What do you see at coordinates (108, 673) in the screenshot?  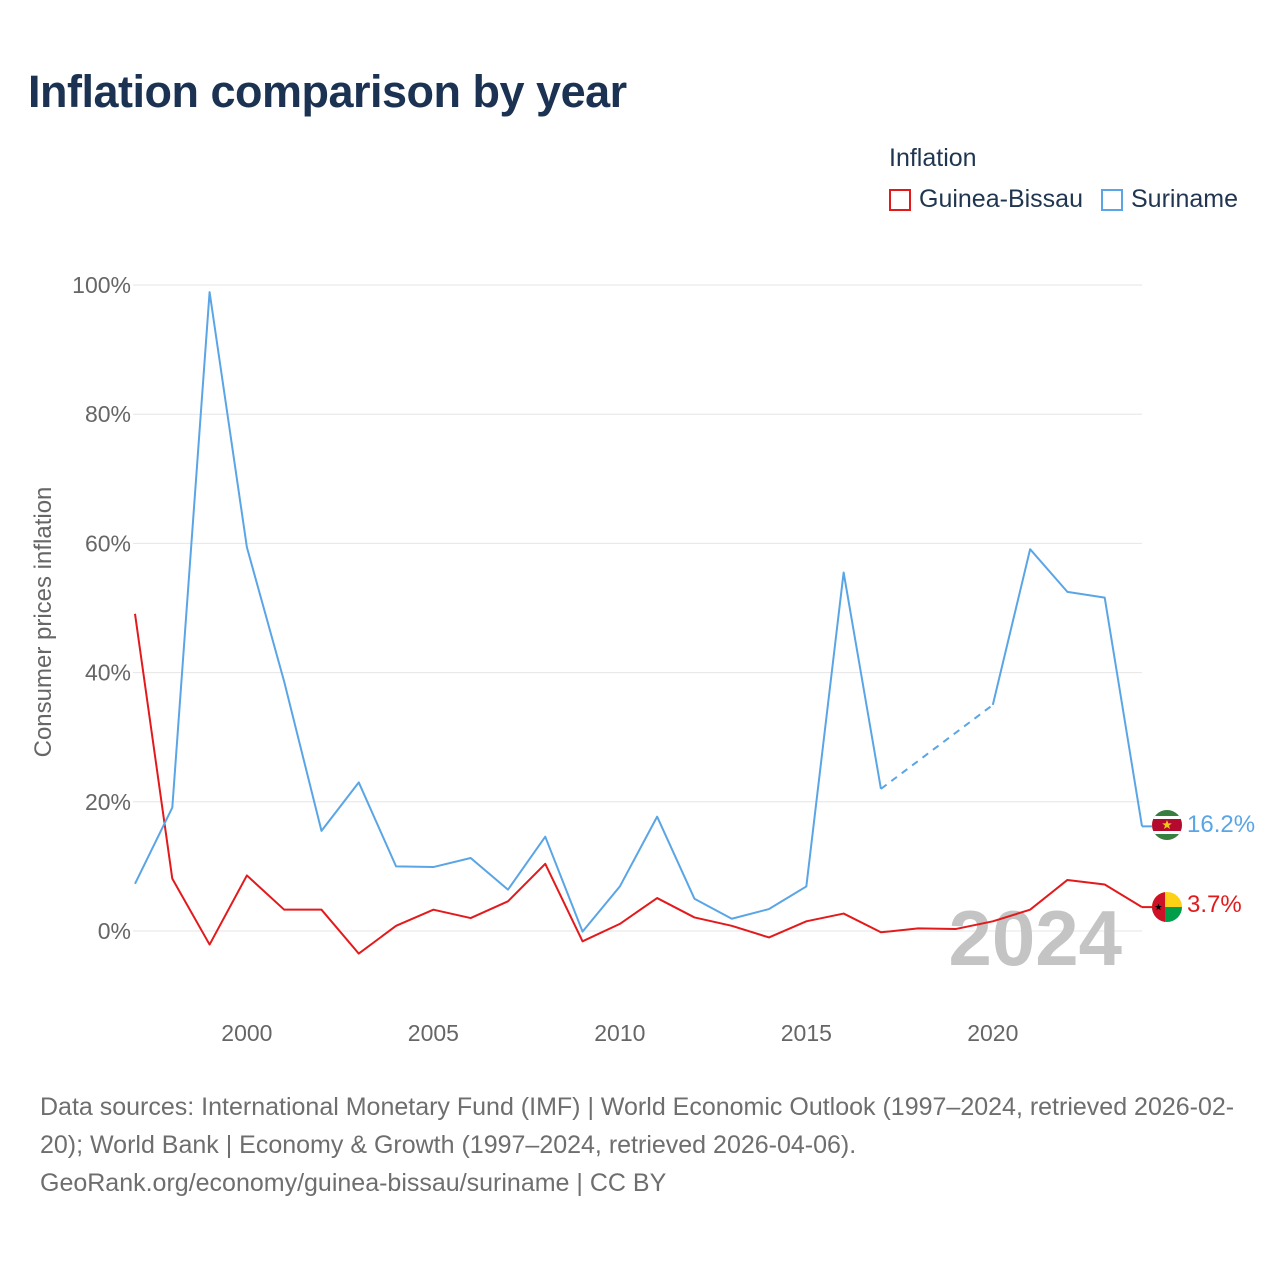 I see `y-tick-label: 40%` at bounding box center [108, 673].